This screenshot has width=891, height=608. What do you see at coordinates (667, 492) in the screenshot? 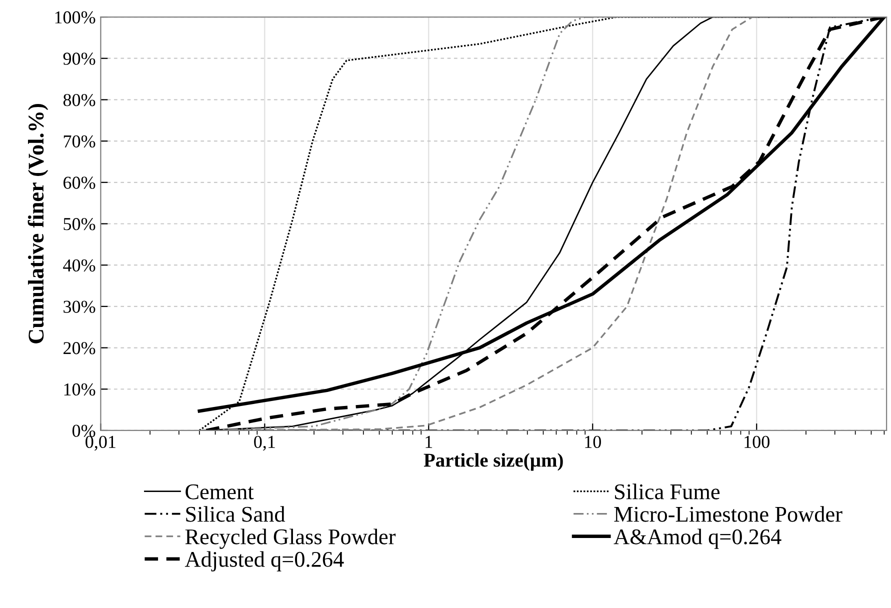
I see `legend-label: Silica Fume` at bounding box center [667, 492].